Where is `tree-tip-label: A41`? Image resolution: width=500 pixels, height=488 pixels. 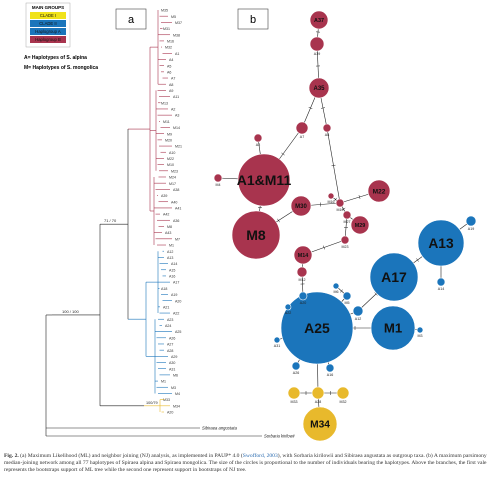
tree-tip-label: A41 is located at coordinates (178, 209).